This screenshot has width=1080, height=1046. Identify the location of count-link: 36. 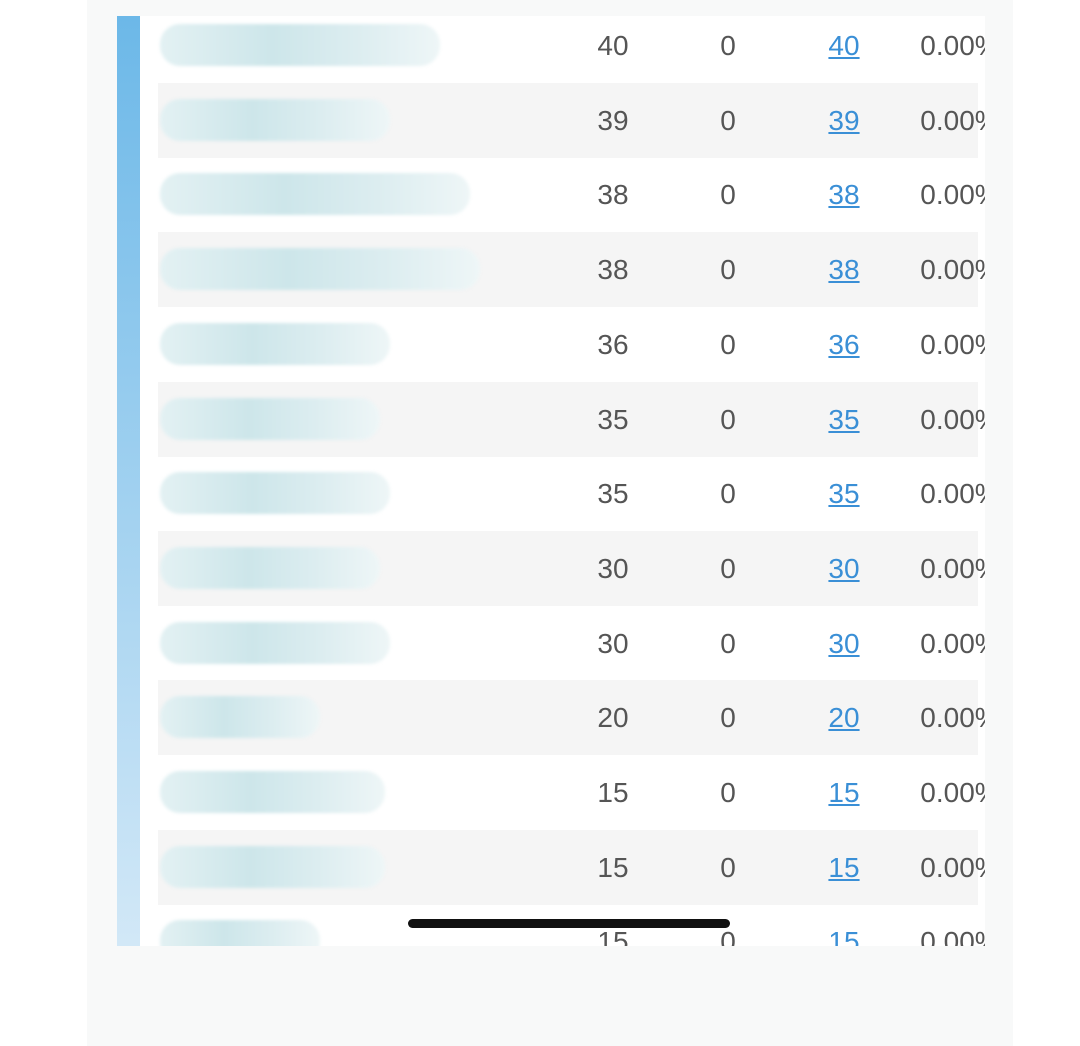
(844, 344).